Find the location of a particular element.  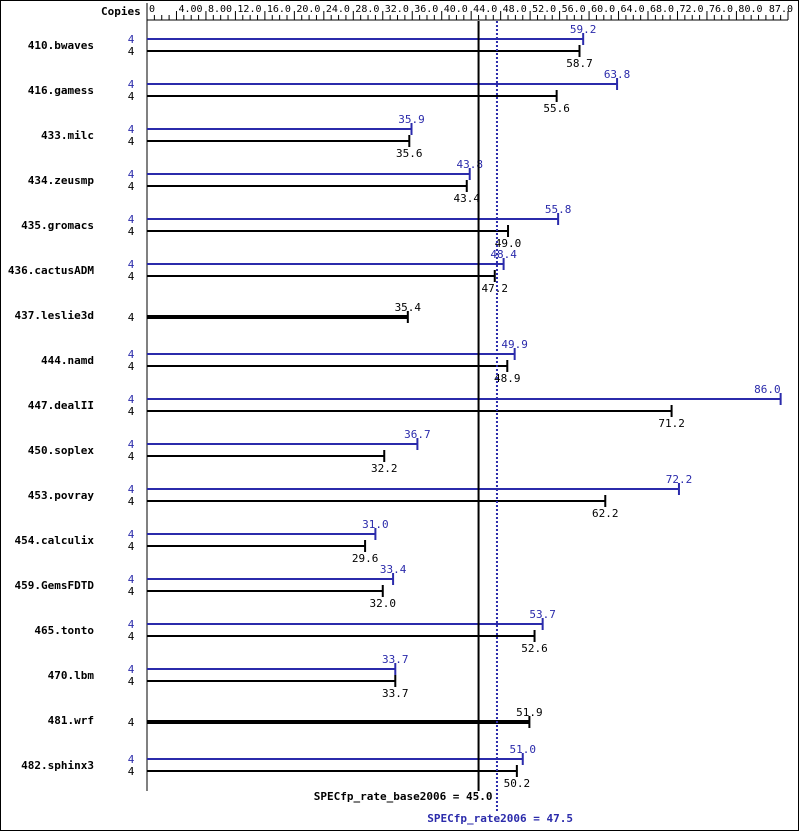

peak-value-label: 59.2 is located at coordinates (583, 29).